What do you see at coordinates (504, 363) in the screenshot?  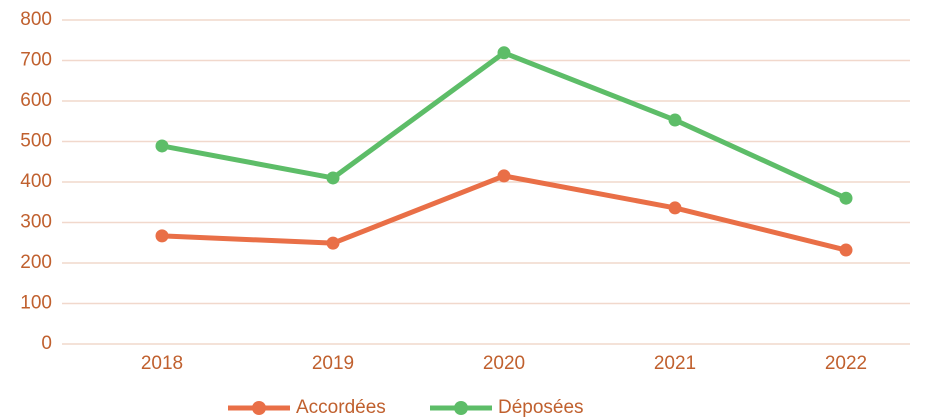 I see `x-tick-label: 2020` at bounding box center [504, 363].